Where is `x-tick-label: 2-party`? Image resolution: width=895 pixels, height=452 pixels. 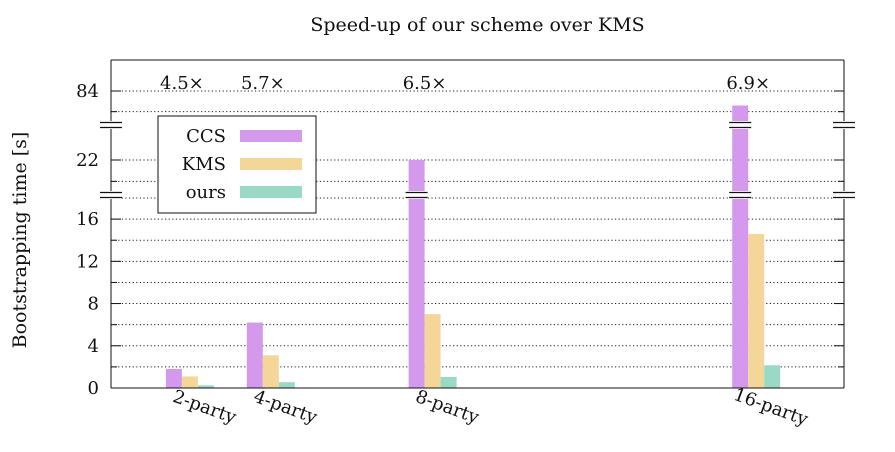 x-tick-label: 2-party is located at coordinates (205, 407).